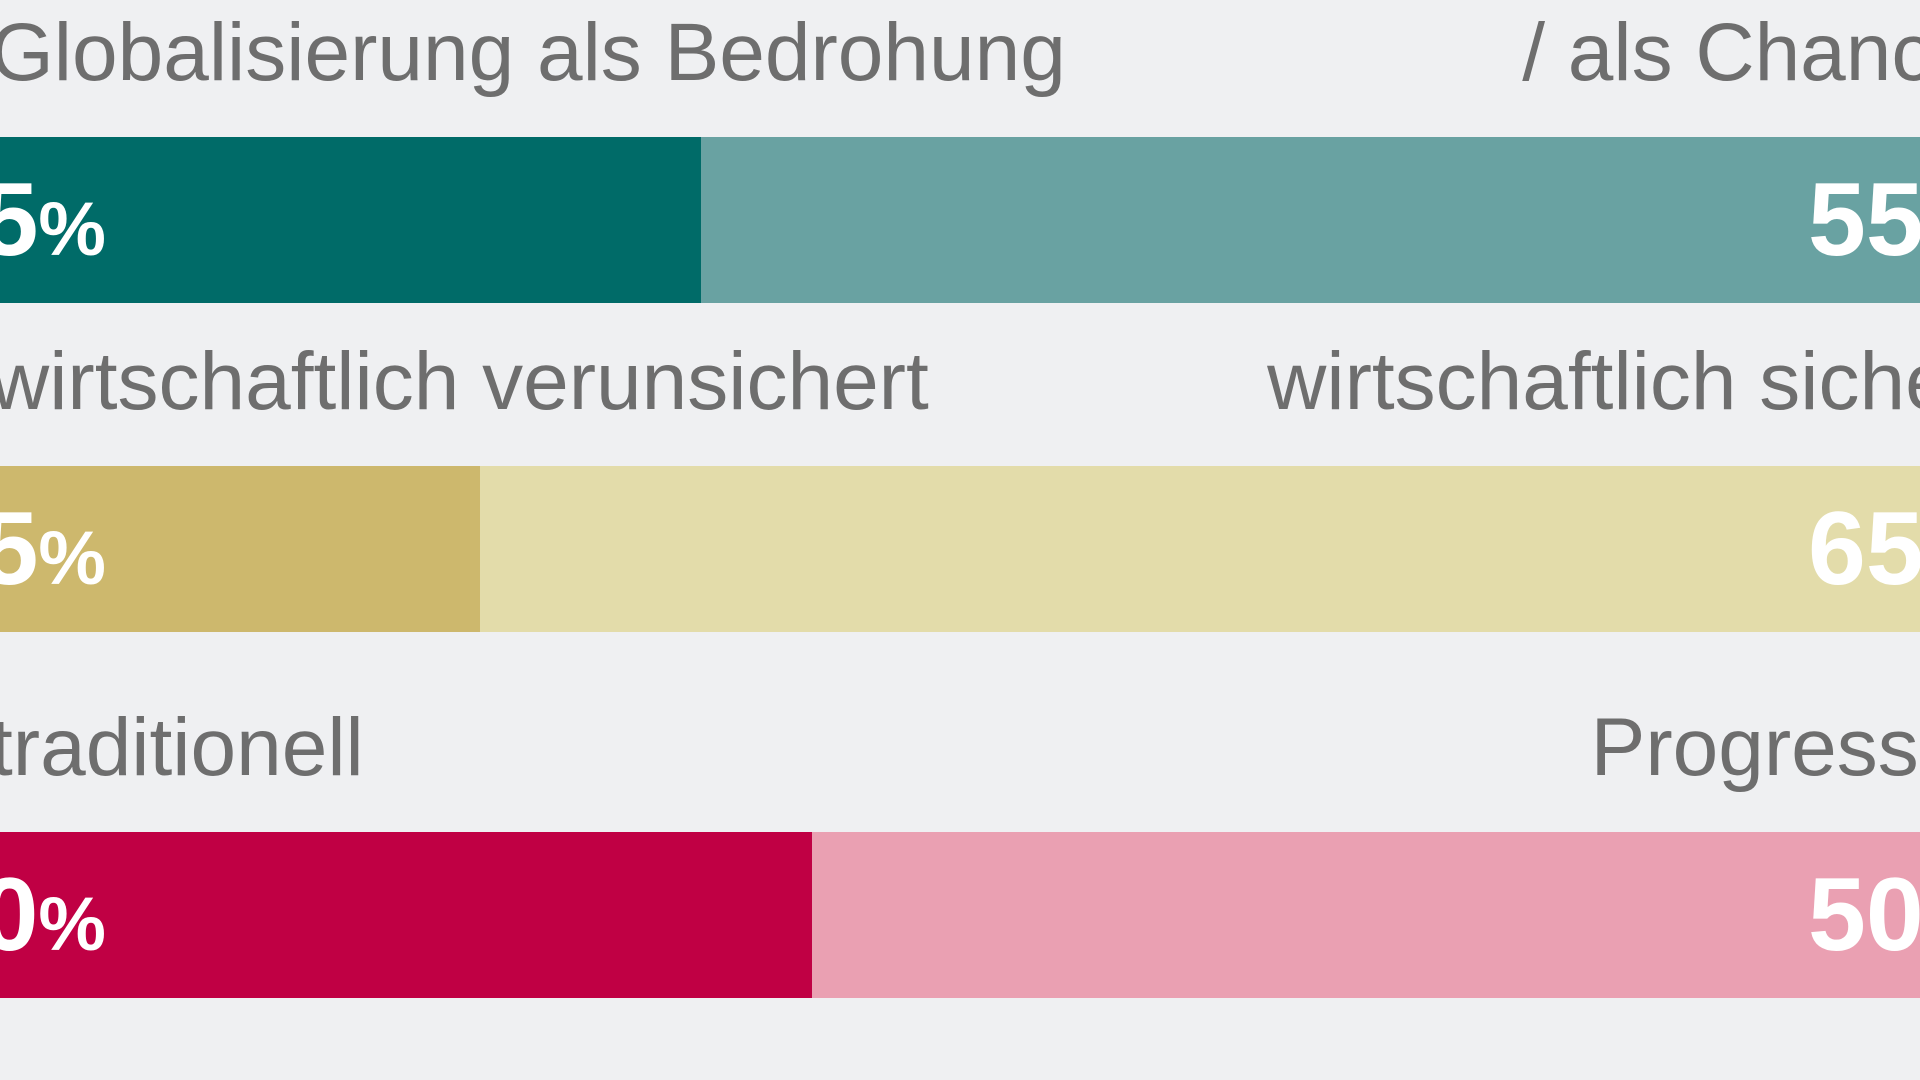 The image size is (1920, 1080). Describe the element at coordinates (1721, 52) in the screenshot. I see `right-category-label: / als Chance` at that location.